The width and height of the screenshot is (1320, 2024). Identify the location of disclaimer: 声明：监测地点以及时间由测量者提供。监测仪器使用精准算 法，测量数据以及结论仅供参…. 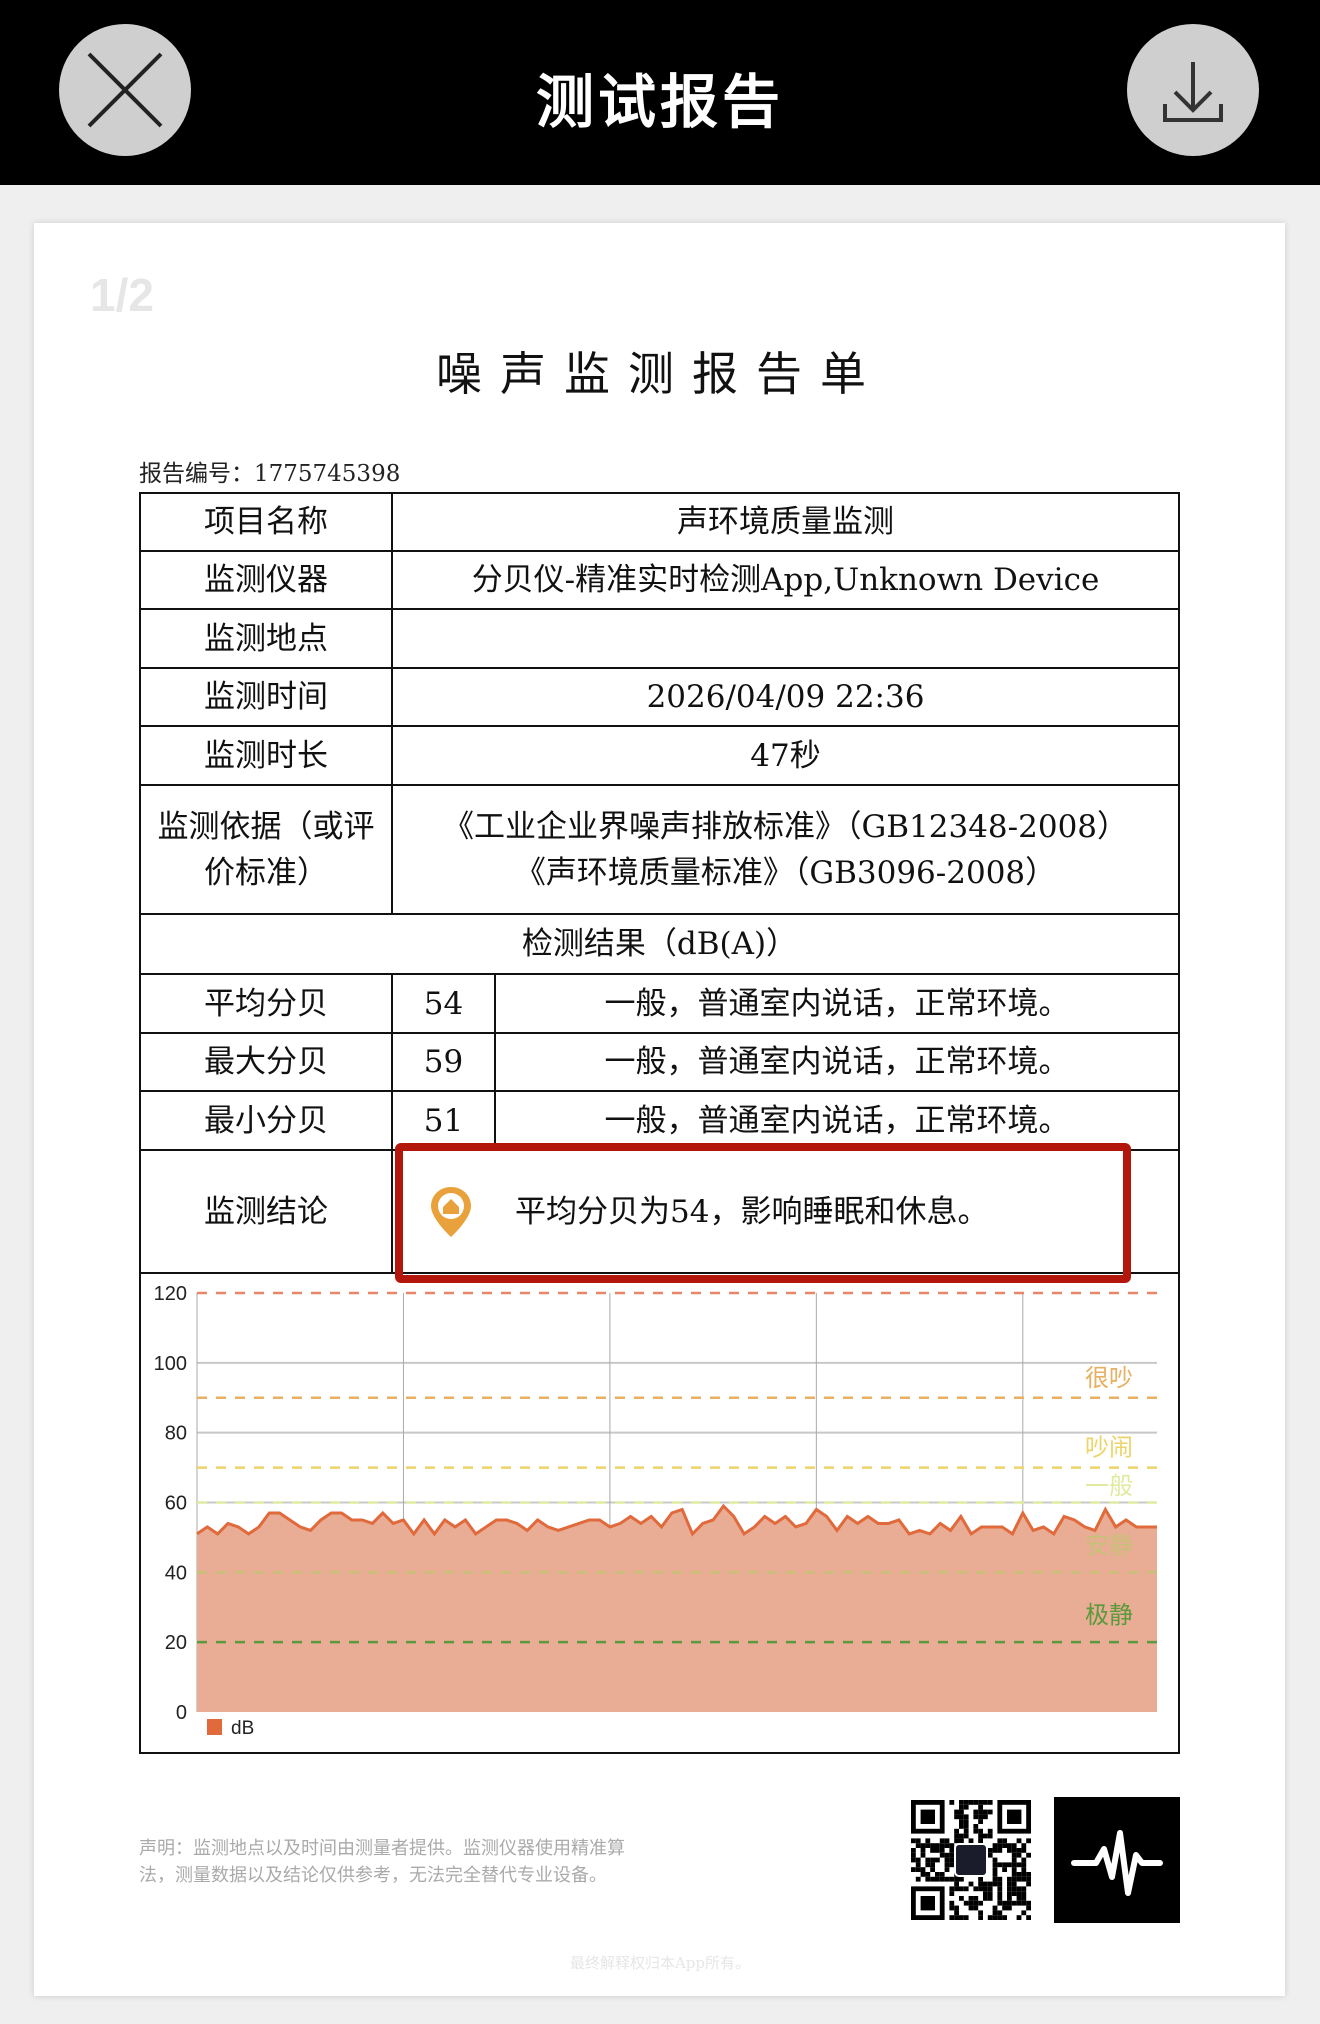
(382, 1862).